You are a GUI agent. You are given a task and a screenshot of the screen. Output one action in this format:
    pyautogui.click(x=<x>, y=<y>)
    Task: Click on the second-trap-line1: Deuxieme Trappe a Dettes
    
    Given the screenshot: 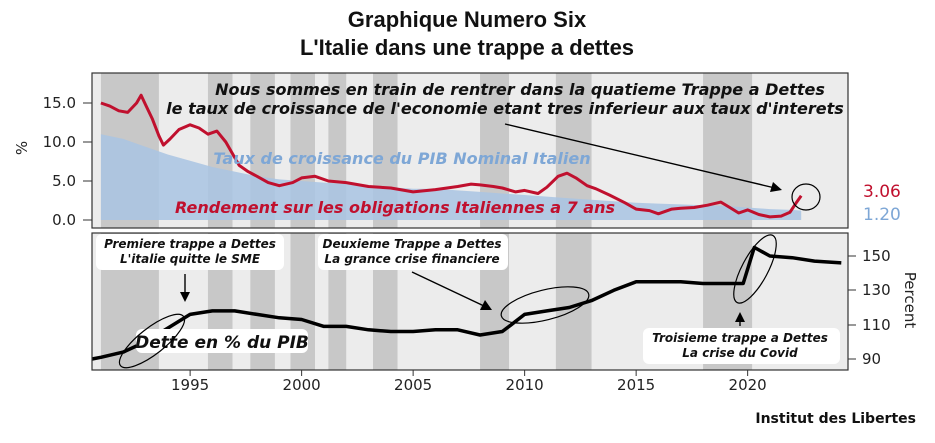 What is the action you would take?
    pyautogui.click(x=412, y=244)
    